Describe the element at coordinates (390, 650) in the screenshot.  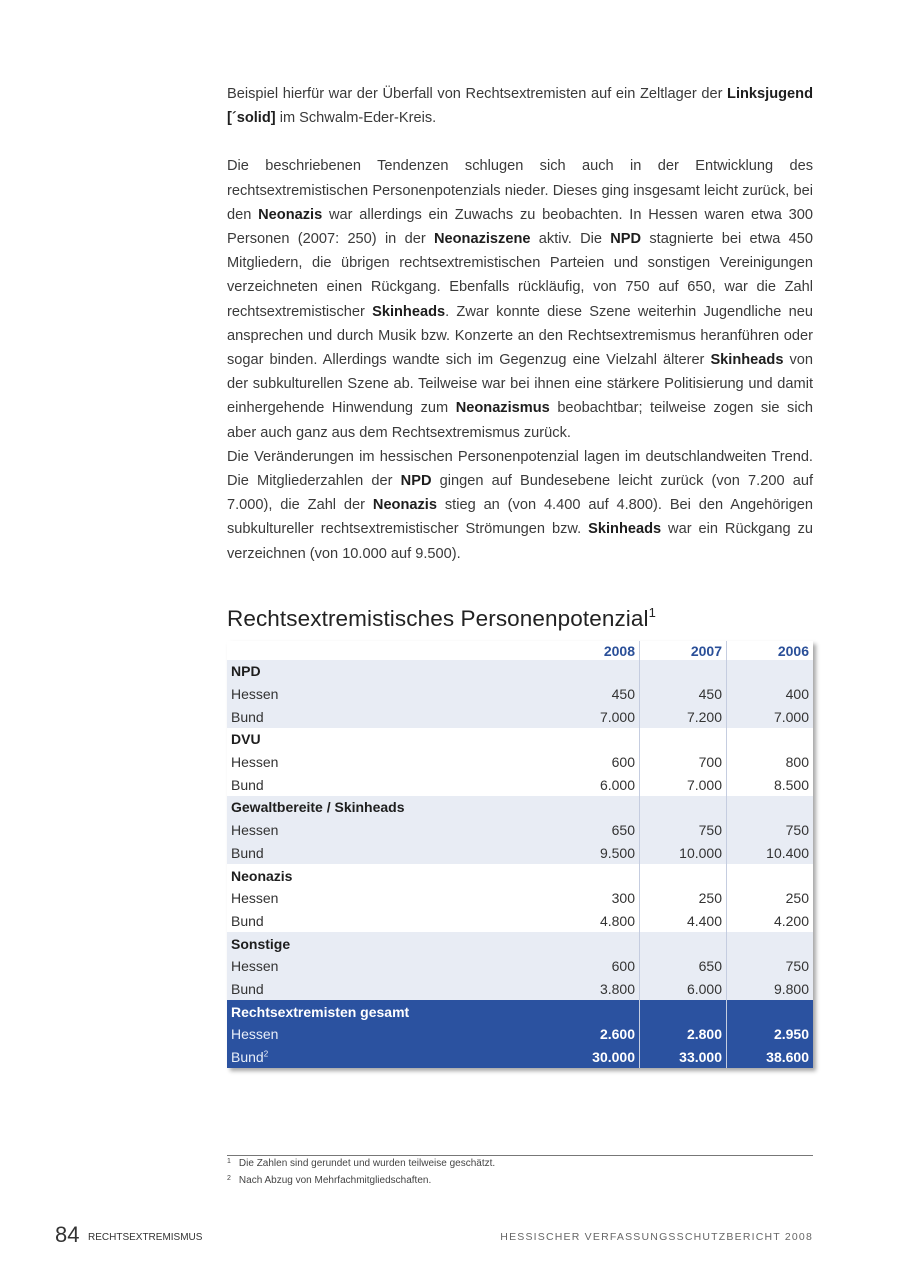
I see `header-empty` at that location.